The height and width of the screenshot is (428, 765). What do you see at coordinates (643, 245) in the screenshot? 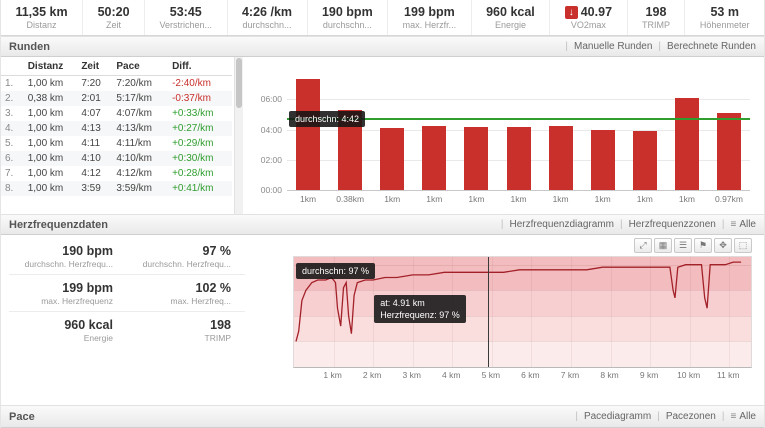
I see `expand-icon: ⤢` at bounding box center [643, 245].